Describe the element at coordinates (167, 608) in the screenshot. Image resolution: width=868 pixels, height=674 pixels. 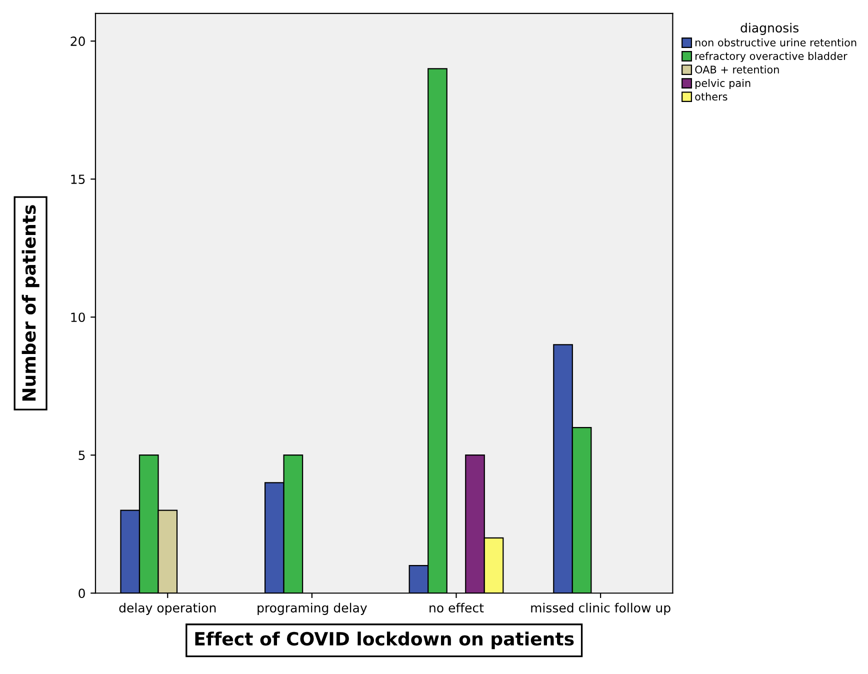
I see `x-tick-label: delay operation` at that location.